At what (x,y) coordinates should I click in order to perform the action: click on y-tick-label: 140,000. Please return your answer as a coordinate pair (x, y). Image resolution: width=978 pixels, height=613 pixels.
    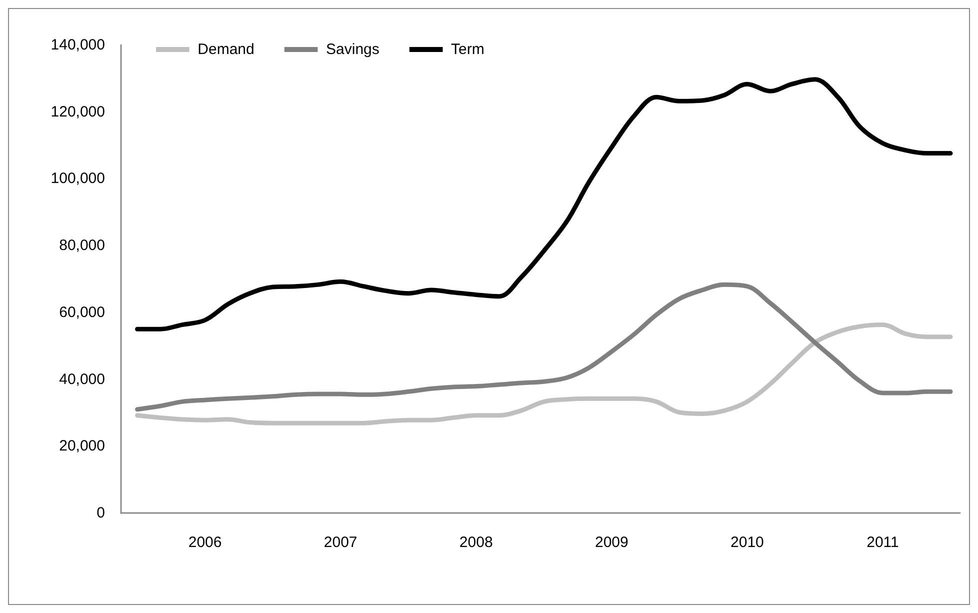
    Looking at the image, I should click on (77, 45).